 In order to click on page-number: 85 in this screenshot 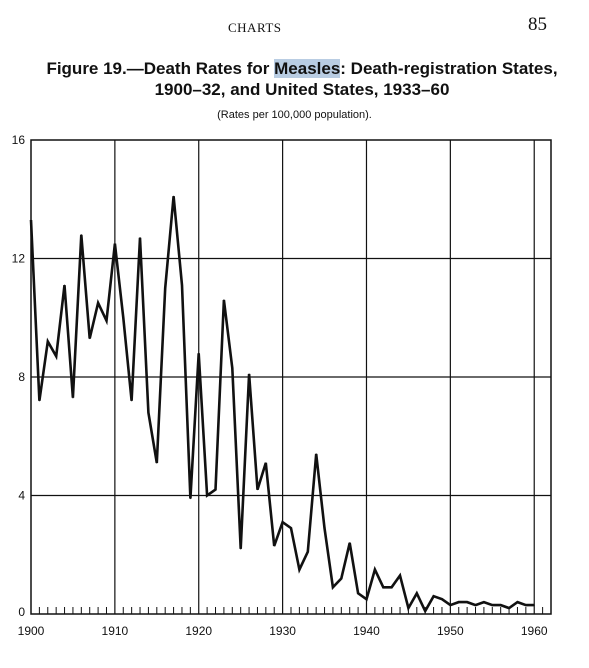, I will do `click(537, 24)`.